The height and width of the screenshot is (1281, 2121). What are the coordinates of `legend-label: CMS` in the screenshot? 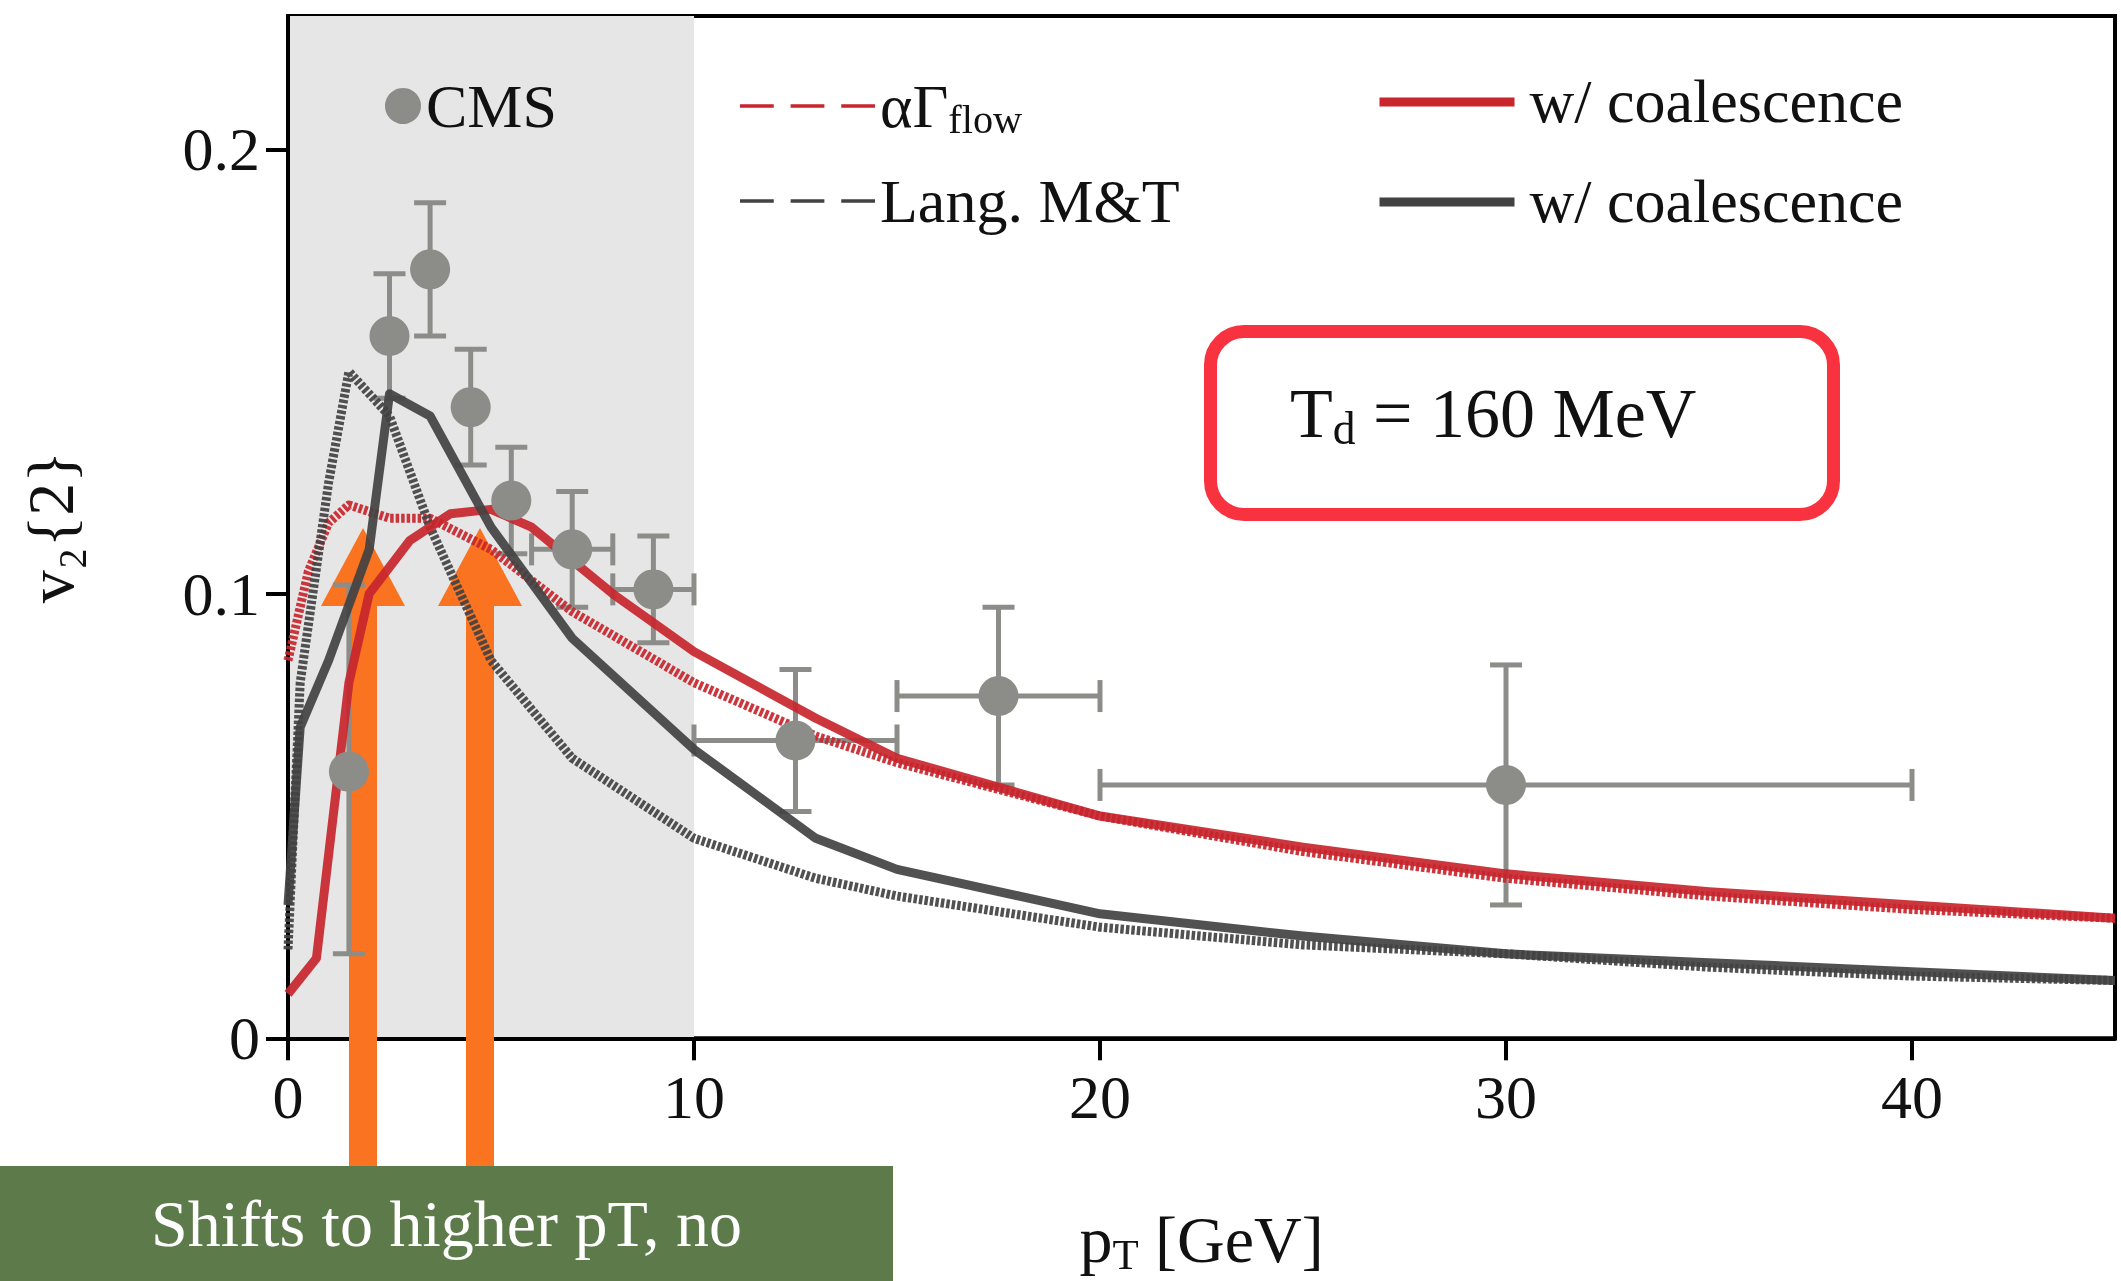 It's located at (491, 106).